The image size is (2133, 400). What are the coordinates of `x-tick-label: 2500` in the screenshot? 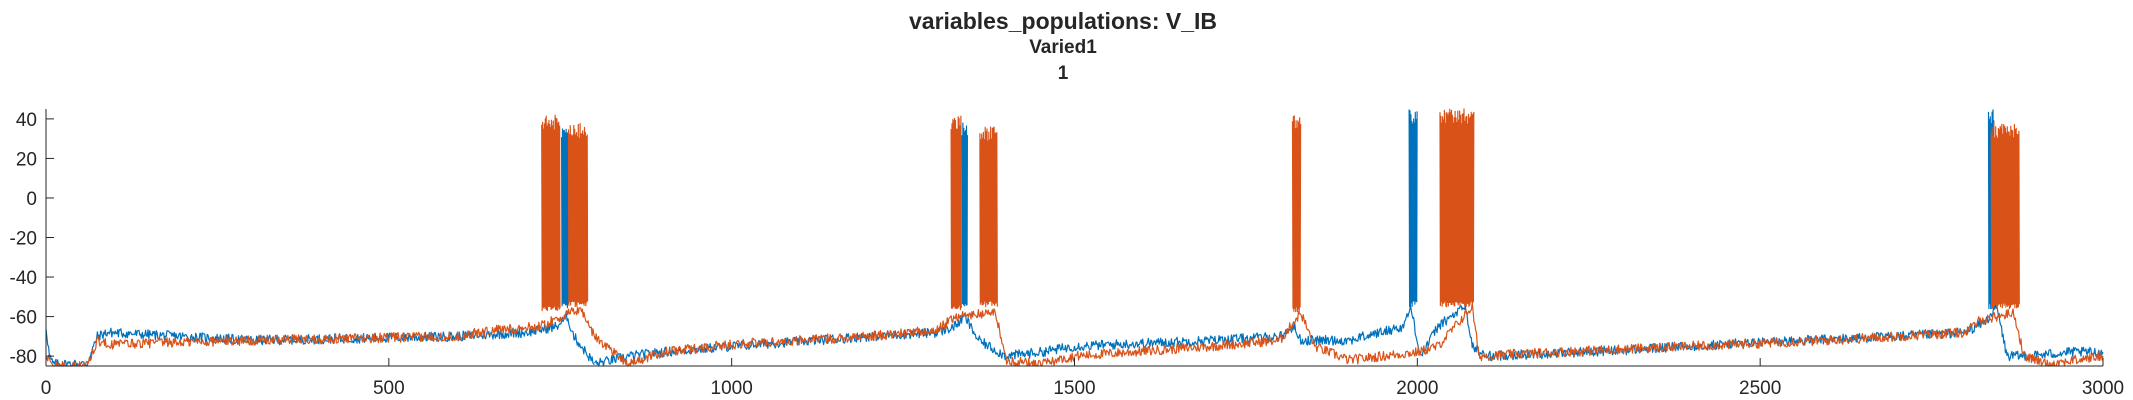 It's located at (1760, 388).